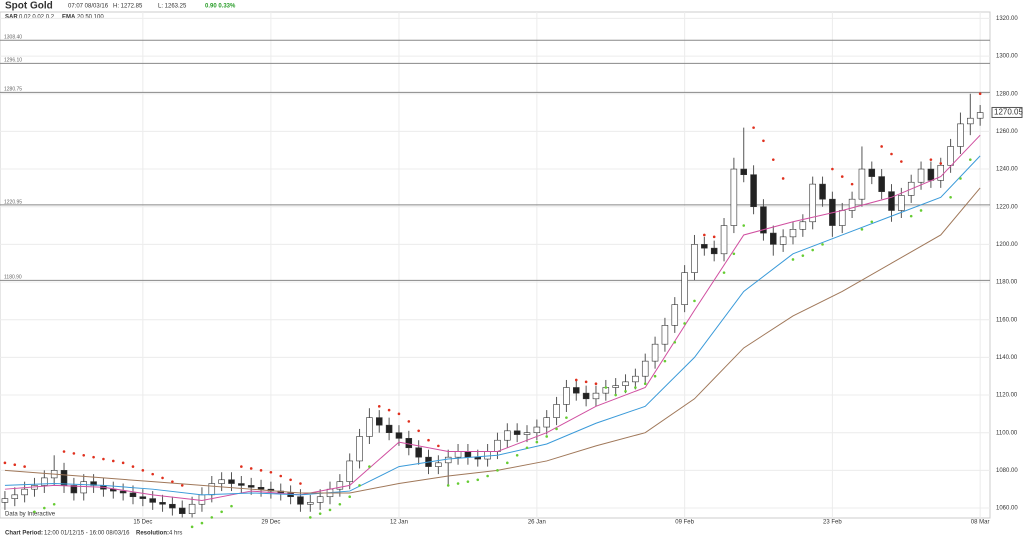 The width and height of the screenshot is (1024, 544). I want to click on price-tag-label: 1270.05, so click(1008, 112).